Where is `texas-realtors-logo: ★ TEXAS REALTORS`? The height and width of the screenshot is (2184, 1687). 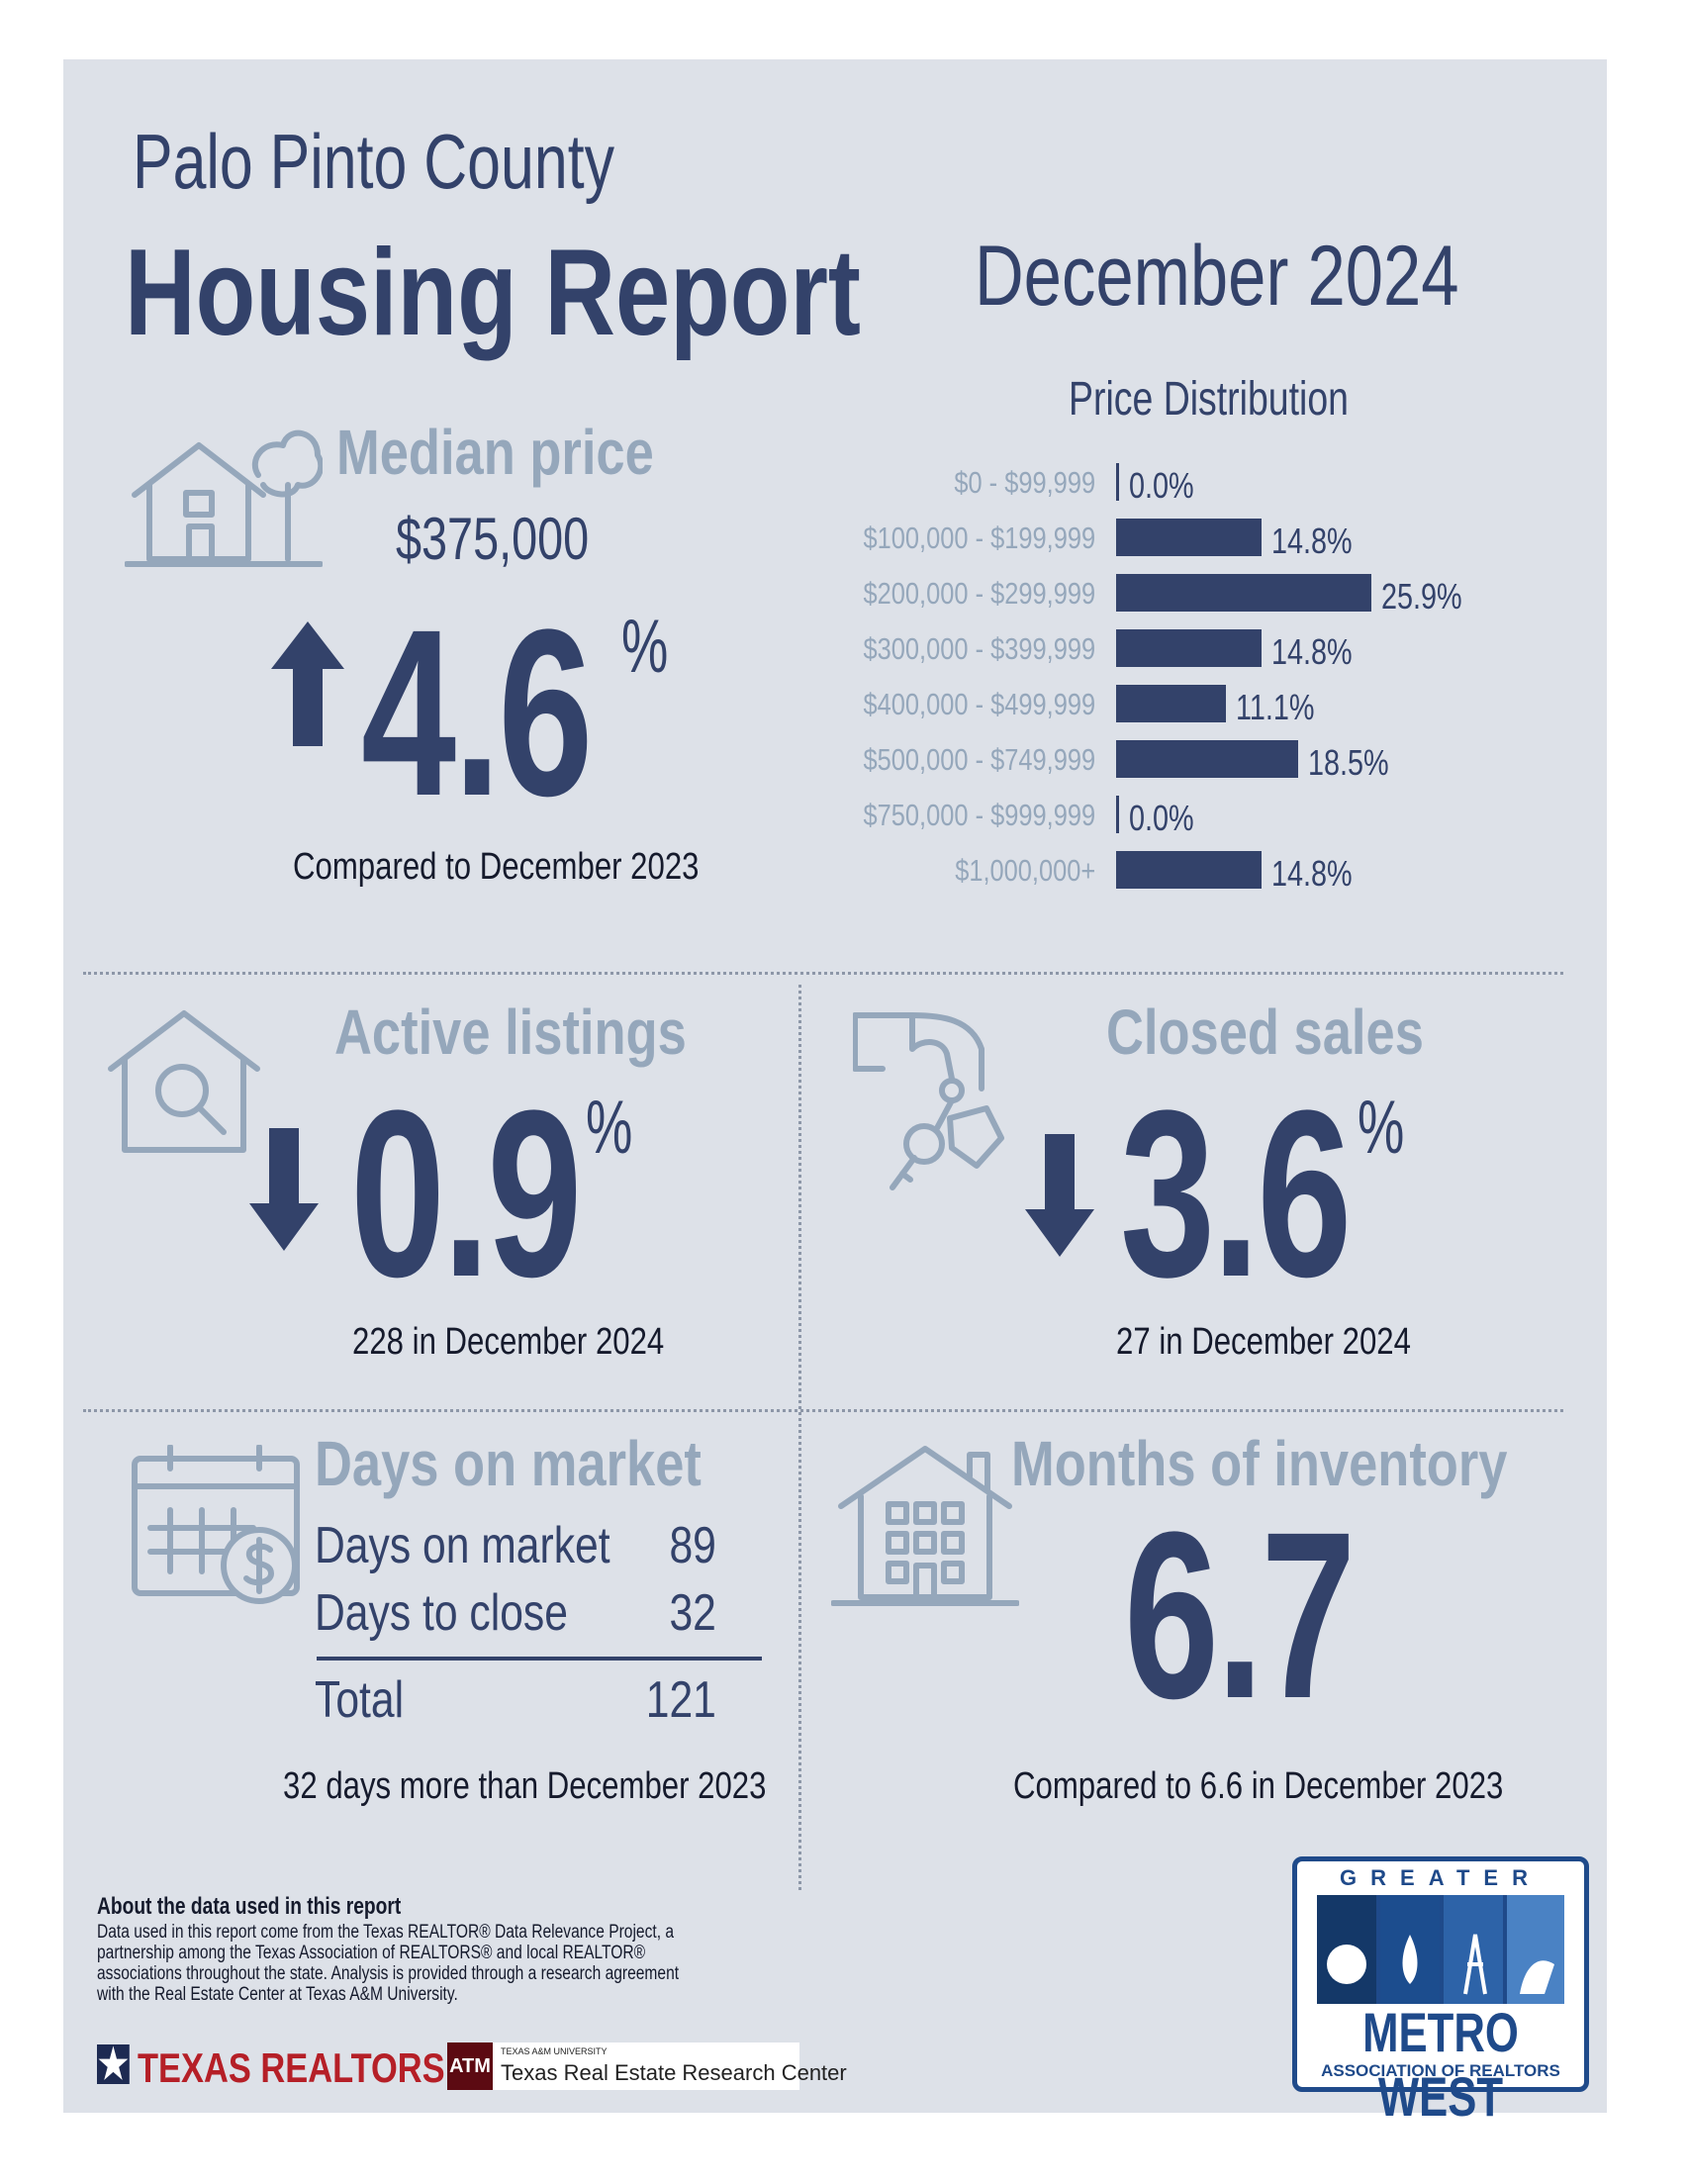 texas-realtors-logo: ★ TEXAS REALTORS is located at coordinates (271, 2066).